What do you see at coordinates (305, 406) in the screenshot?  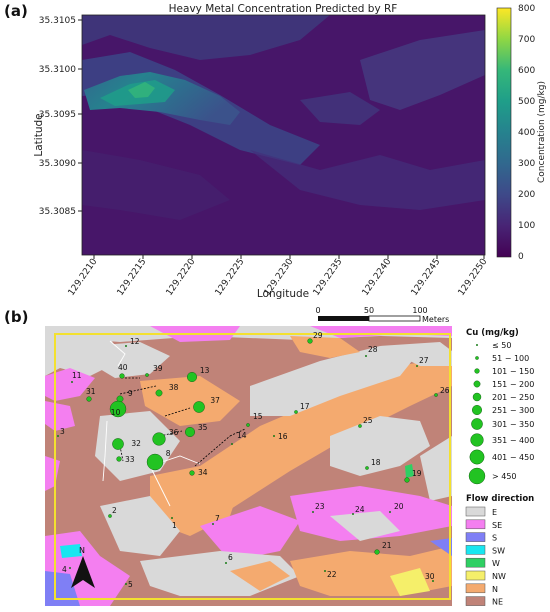 I see `sample-point-label: 17` at bounding box center [305, 406].